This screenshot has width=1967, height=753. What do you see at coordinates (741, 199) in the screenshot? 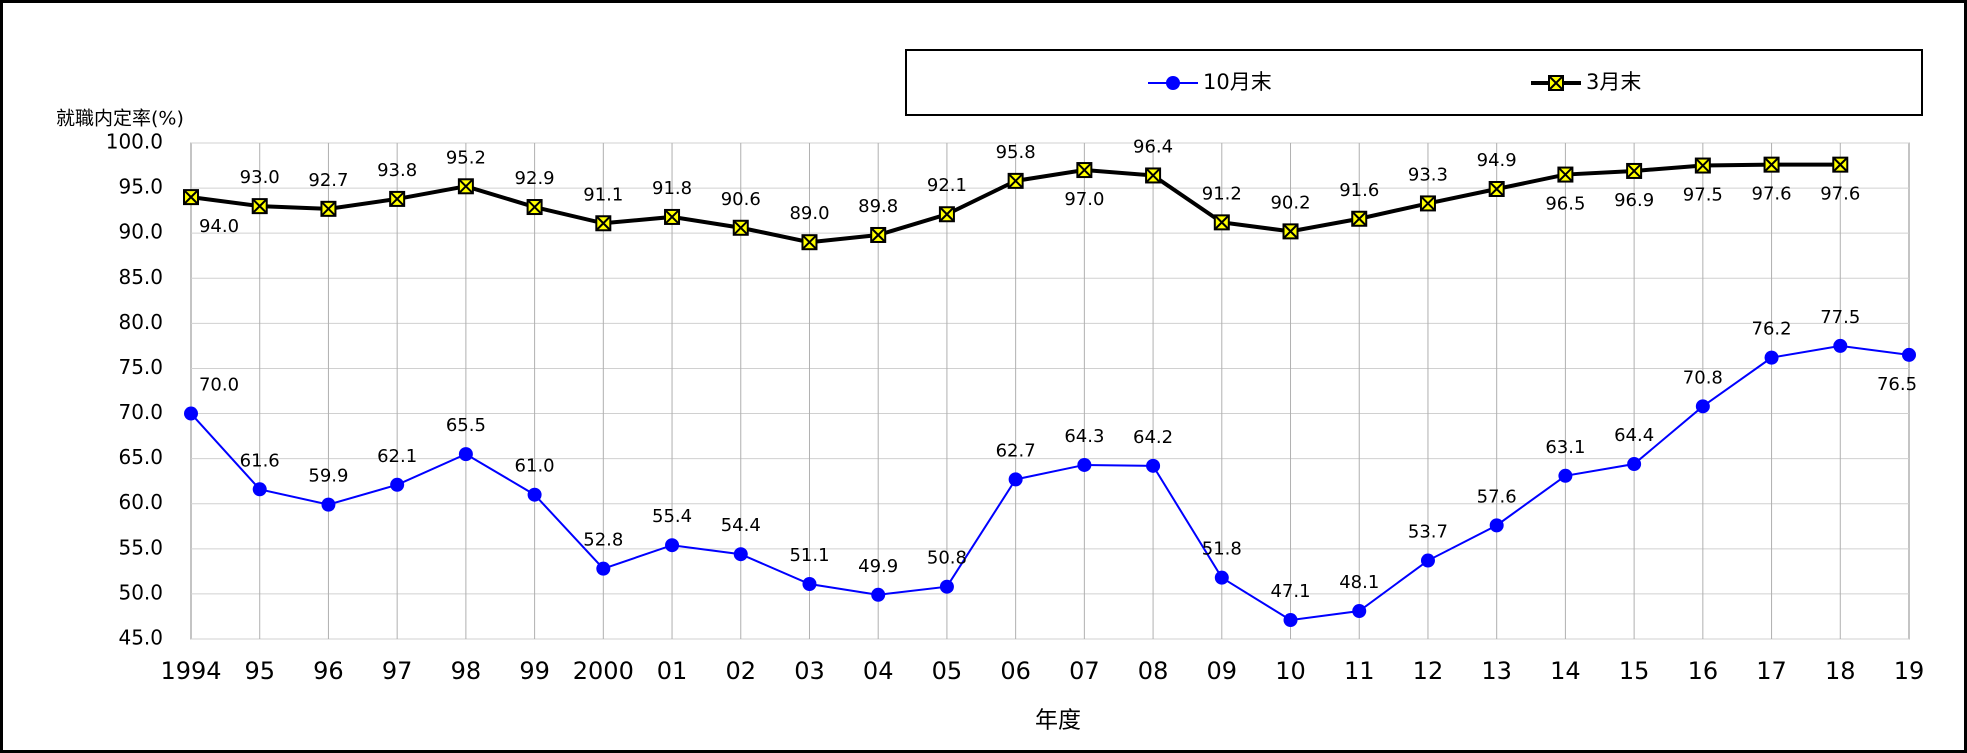
I see `data-label: 90.6` at bounding box center [741, 199].